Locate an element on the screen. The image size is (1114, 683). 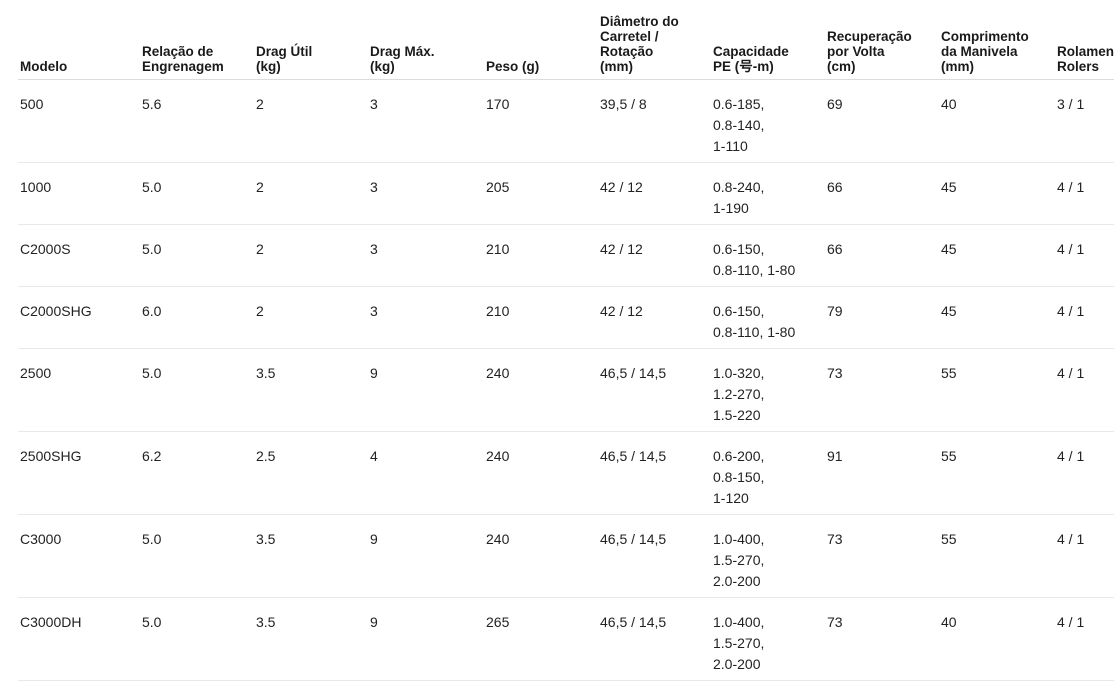
cell-model: 1000 is located at coordinates (80, 193).